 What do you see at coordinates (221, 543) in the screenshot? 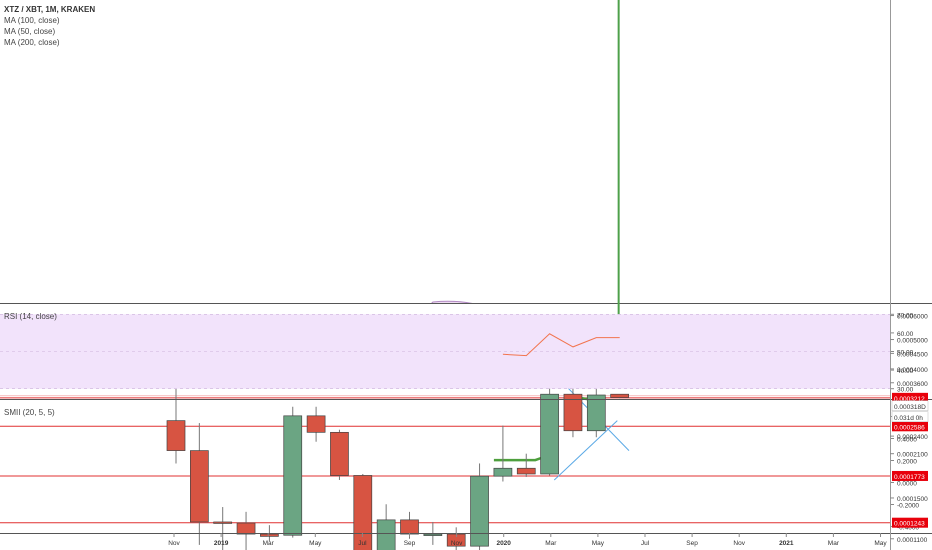
I see `x-tick-label: 2019` at bounding box center [221, 543].